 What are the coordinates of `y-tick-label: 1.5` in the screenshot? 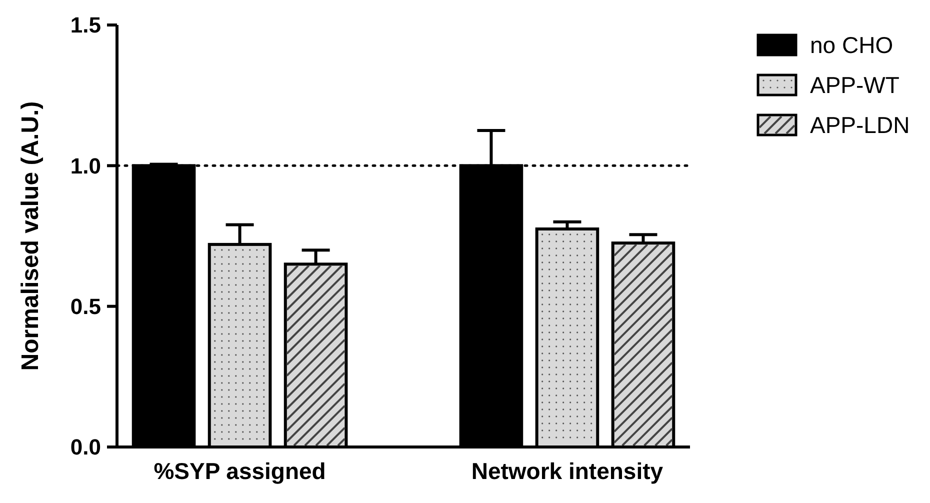 It's located at (85, 25).